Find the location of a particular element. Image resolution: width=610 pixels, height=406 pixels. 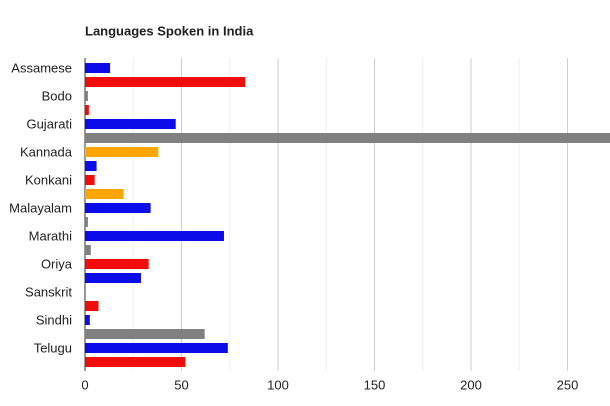

y-tick-label: Malayalam is located at coordinates (40, 207).